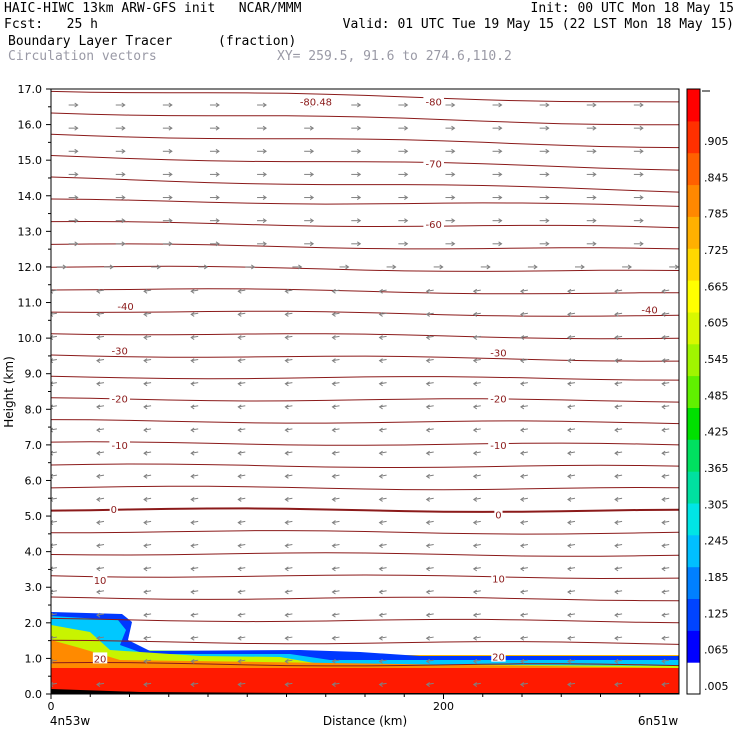  What do you see at coordinates (716, 468) in the screenshot?
I see `colorbar-label: .365` at bounding box center [716, 468].